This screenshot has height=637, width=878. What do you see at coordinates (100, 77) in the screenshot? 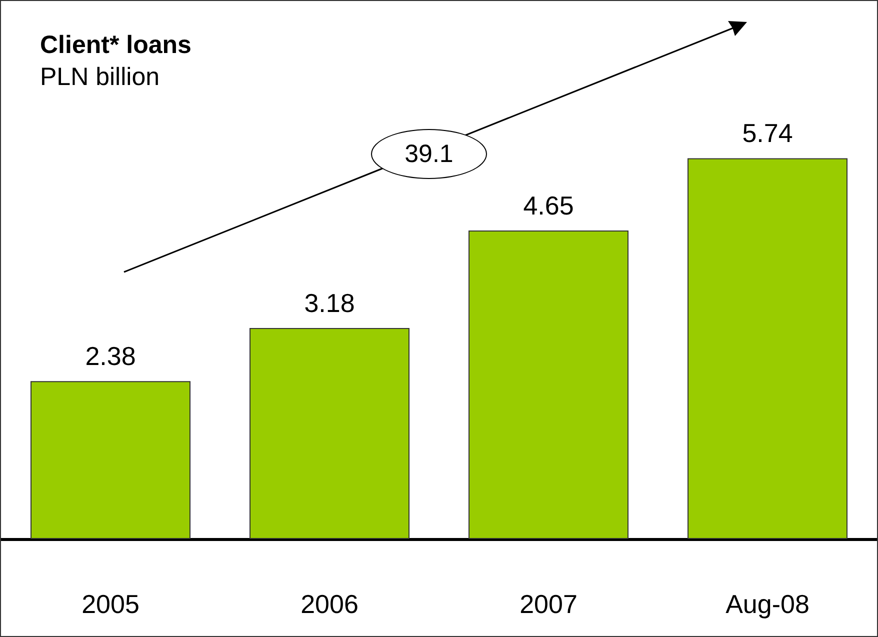
I see `chart-subtitle: PLN billion` at bounding box center [100, 77].